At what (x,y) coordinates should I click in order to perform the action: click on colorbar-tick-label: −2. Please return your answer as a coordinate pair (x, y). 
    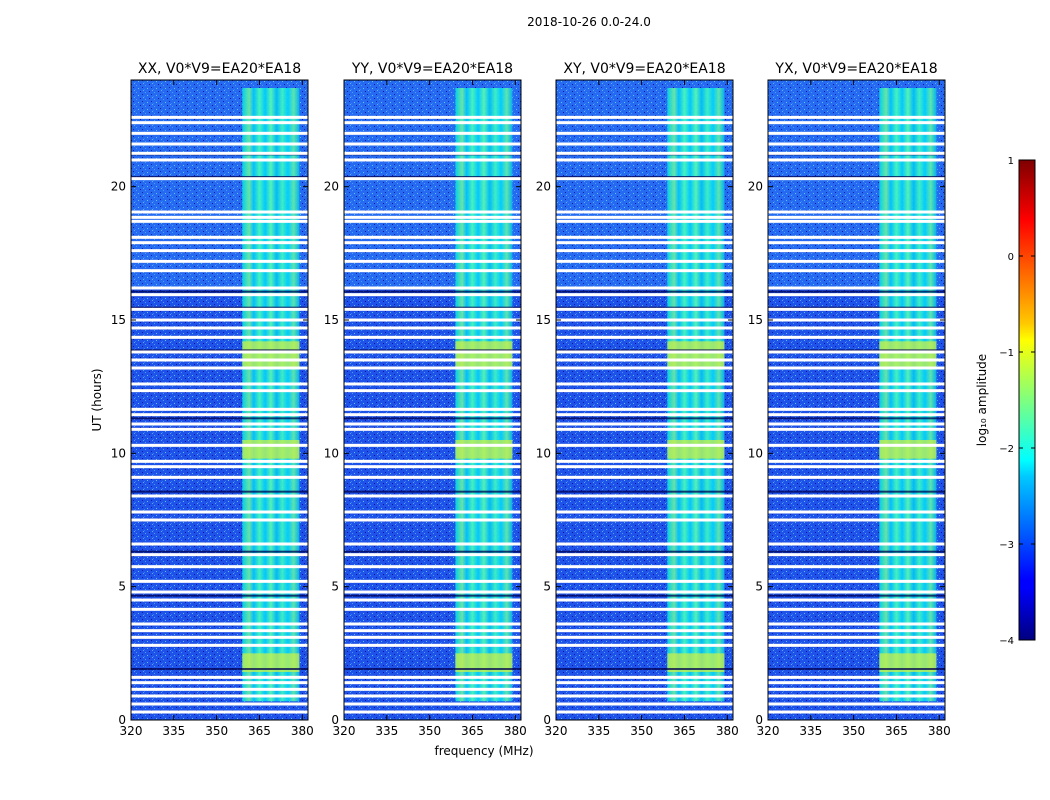
    Looking at the image, I should click on (1006, 449).